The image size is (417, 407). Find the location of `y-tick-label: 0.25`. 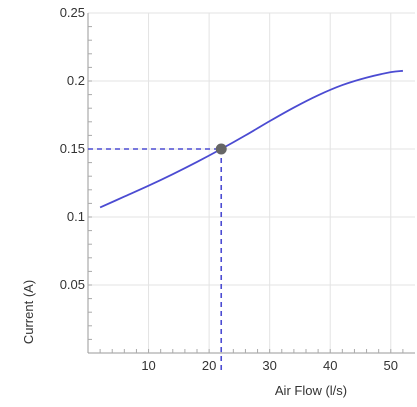

y-tick-label: 0.25 is located at coordinates (72, 12).